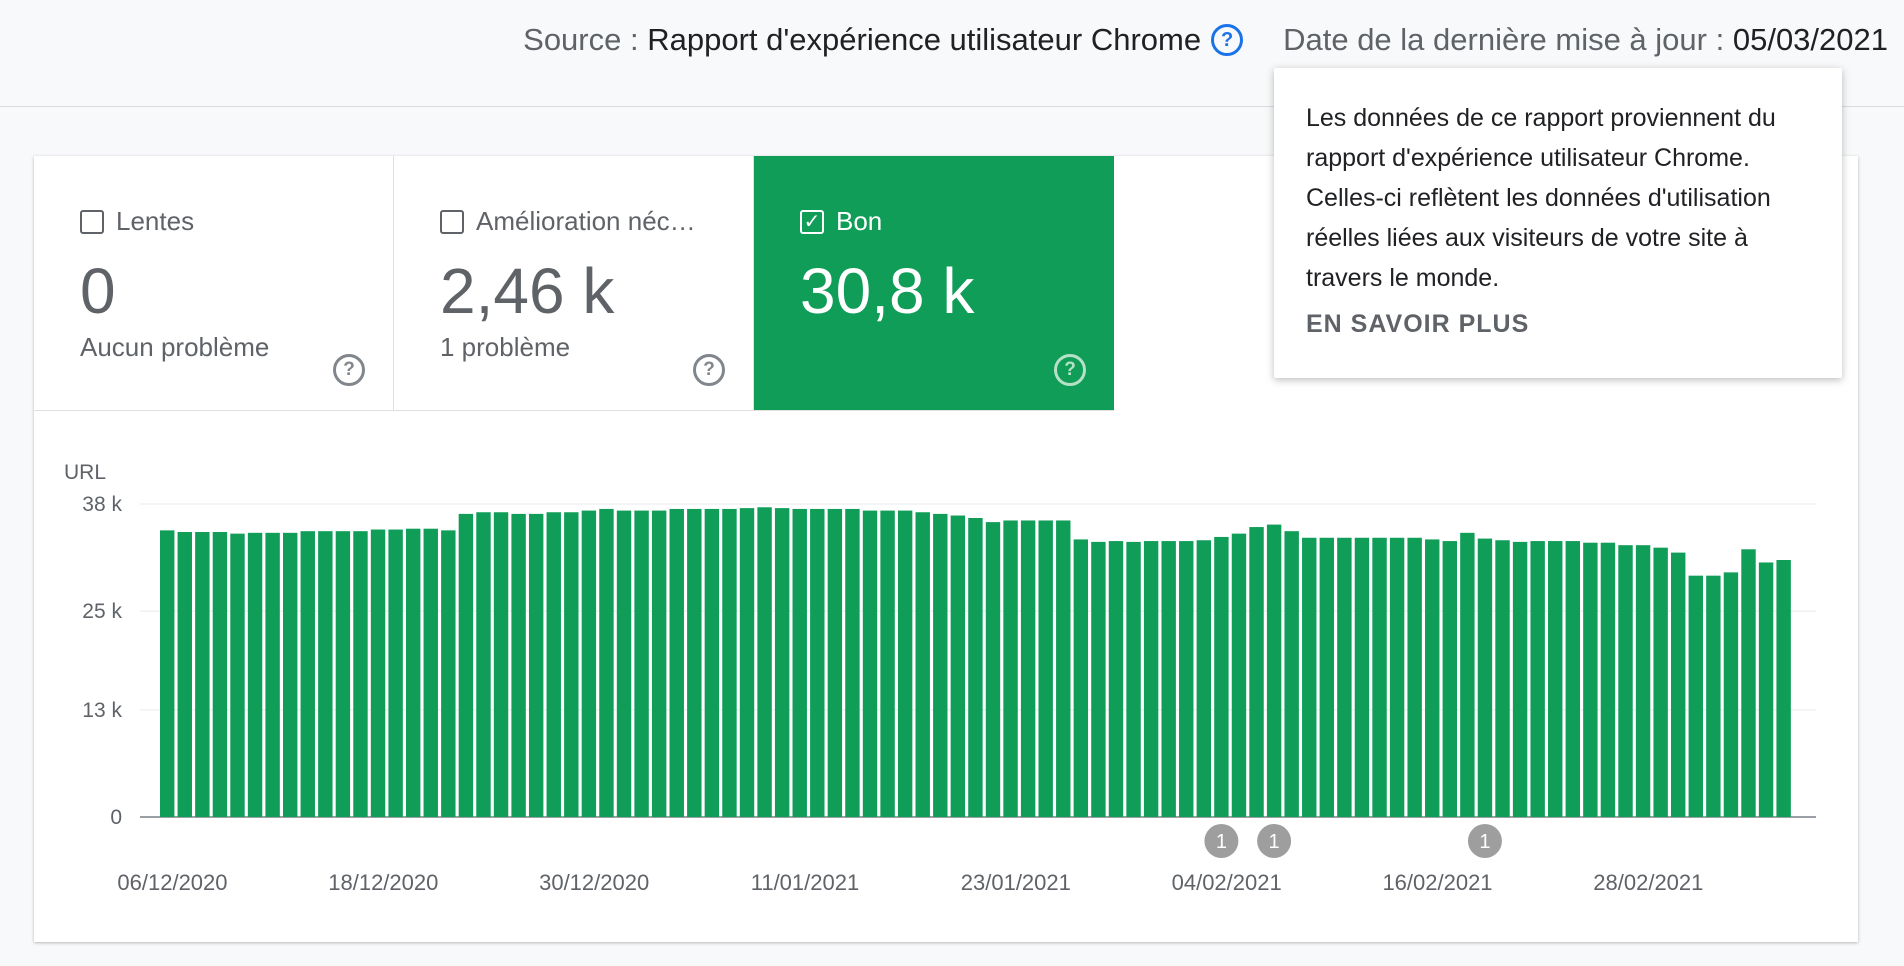  Describe the element at coordinates (214, 283) in the screenshot. I see `tile-slow: Lentes 0 Aucun problème ?` at that location.